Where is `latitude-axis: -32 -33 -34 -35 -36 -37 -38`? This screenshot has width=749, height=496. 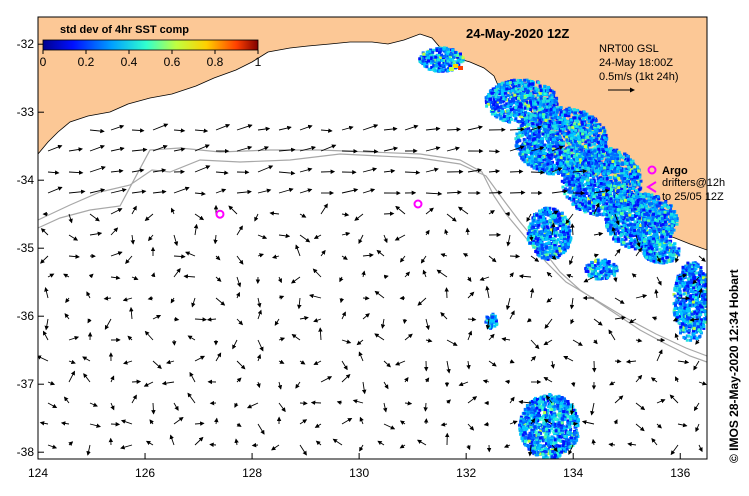 latitude-axis: -32 -33 -34 -35 -36 -37 -38 is located at coordinates (30, 248).